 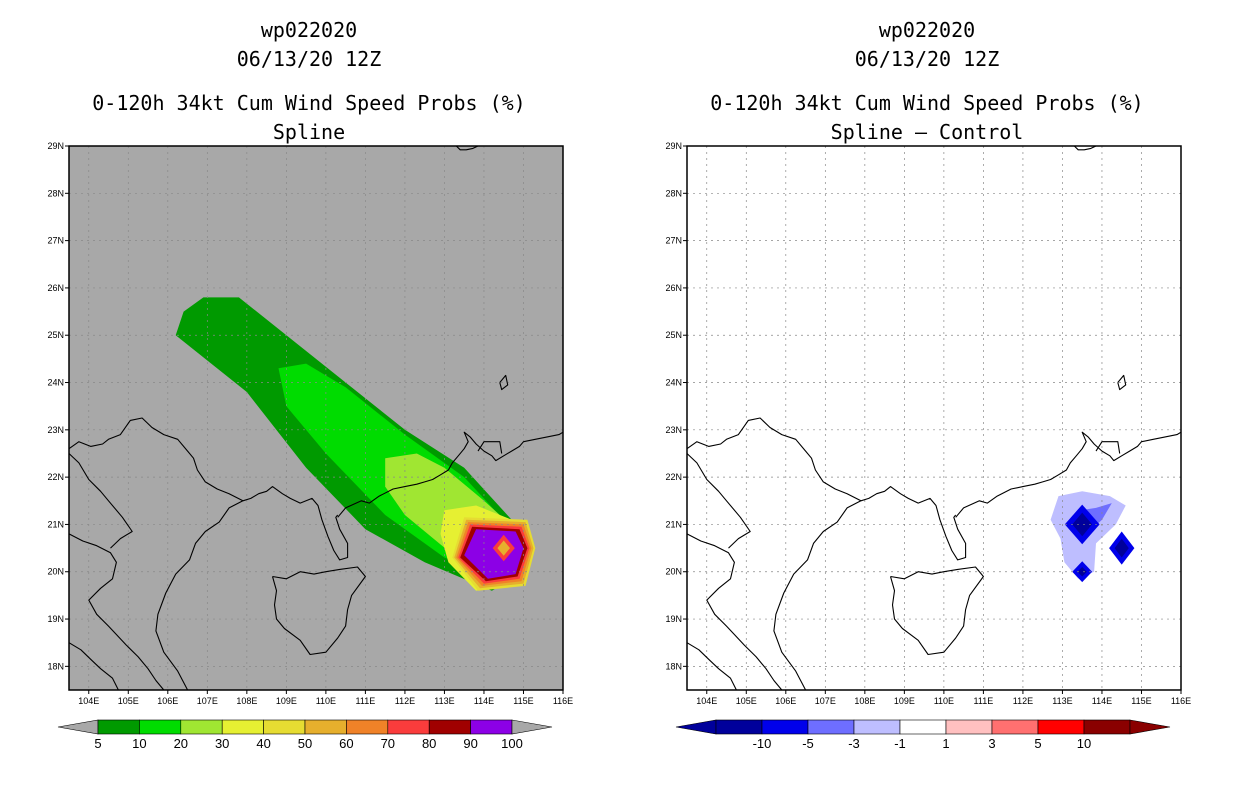 I want to click on colorbar-label: 20, so click(x=181, y=743).